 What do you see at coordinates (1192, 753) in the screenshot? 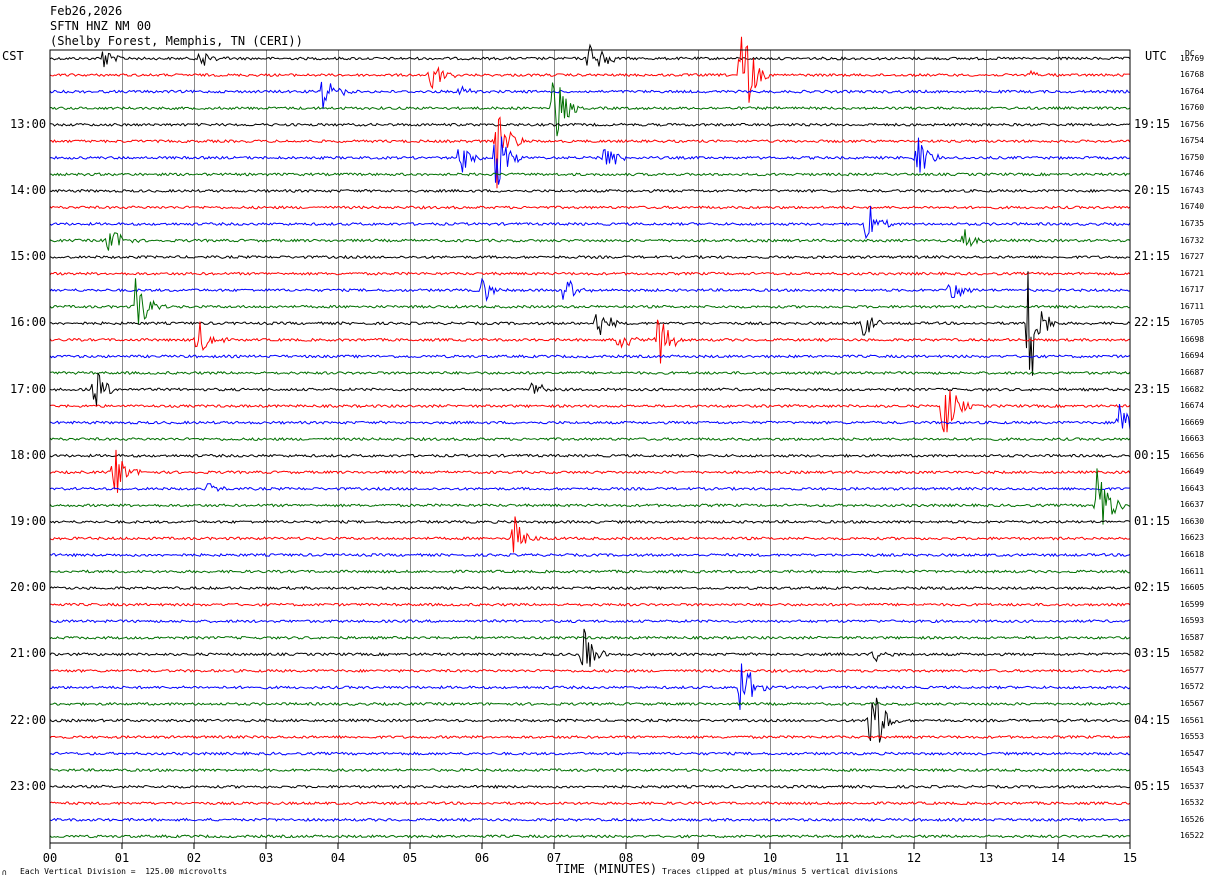
I see `dc-offset-label: 16547` at bounding box center [1192, 753].